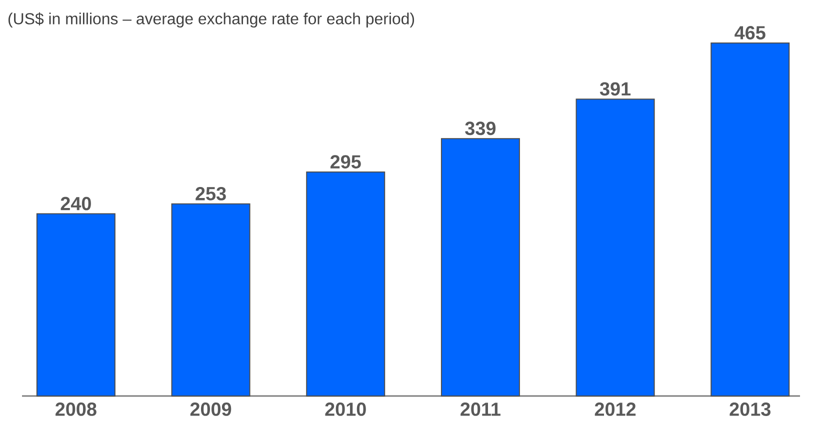 Image resolution: width=815 pixels, height=437 pixels. Describe the element at coordinates (211, 193) in the screenshot. I see `data-label: 253` at that location.